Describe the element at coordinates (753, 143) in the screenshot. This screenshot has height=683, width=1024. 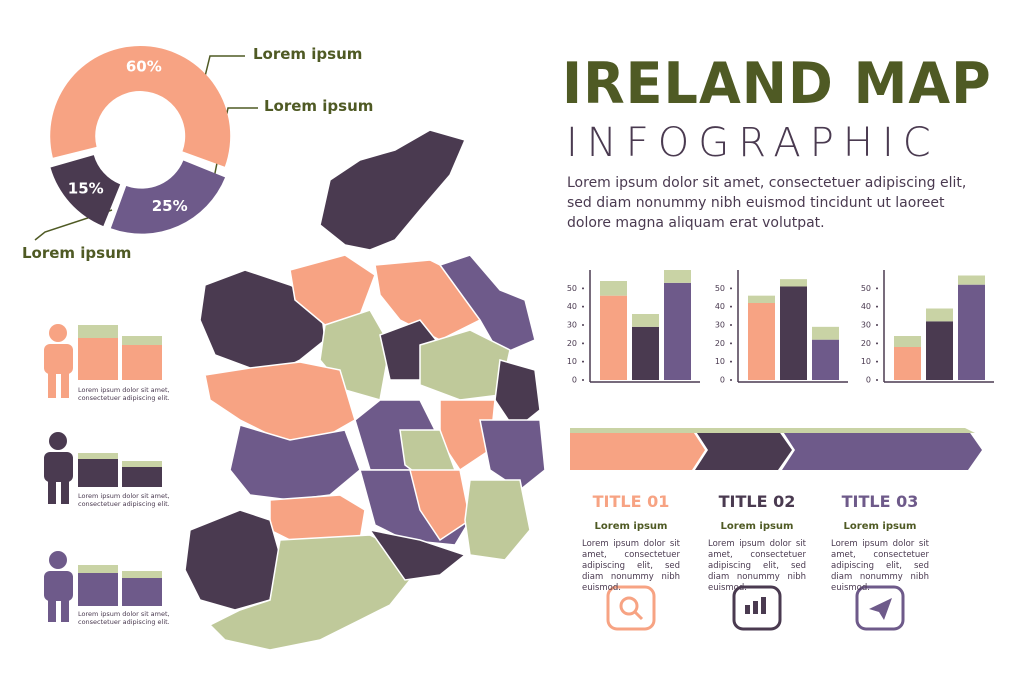
I see `subtitle: INFOGRAPHIC` at that location.